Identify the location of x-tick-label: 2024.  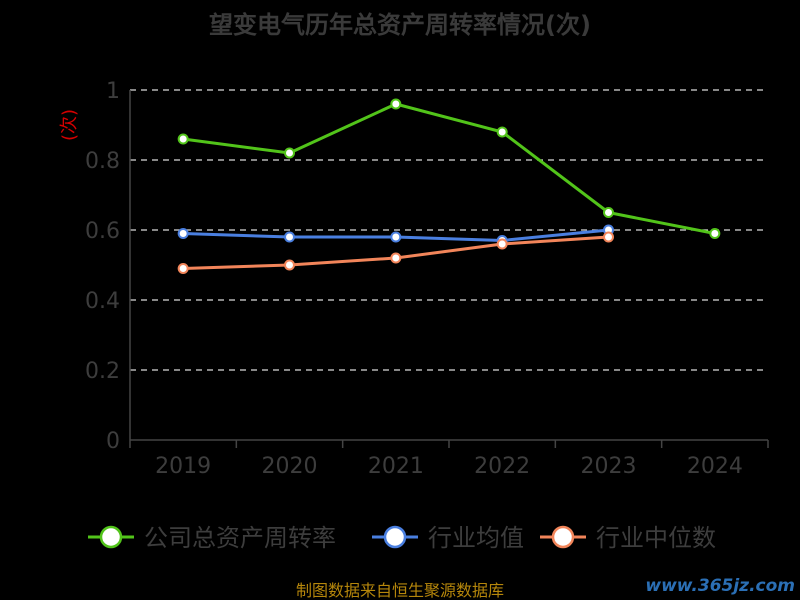
(715, 466).